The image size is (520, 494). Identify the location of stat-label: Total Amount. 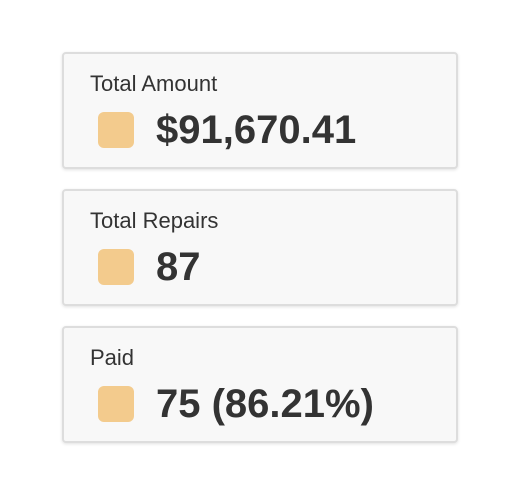
(154, 83).